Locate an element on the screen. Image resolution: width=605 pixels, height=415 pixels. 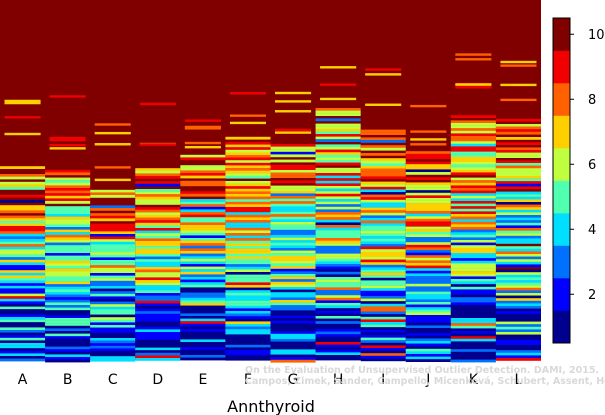
category-label: G is located at coordinates (293, 380).